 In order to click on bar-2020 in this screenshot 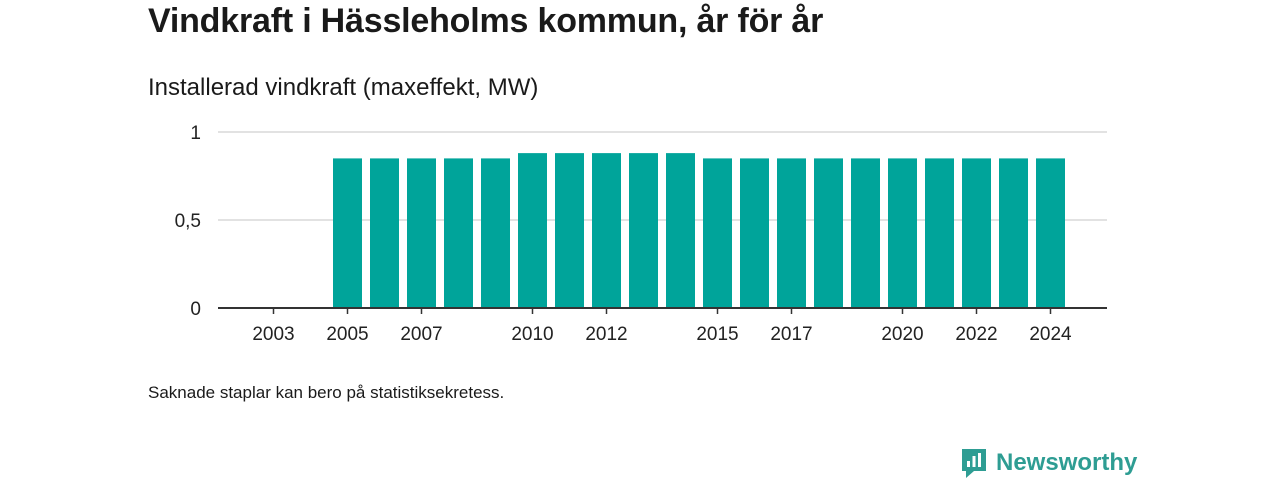, I will do `click(902, 233)`.